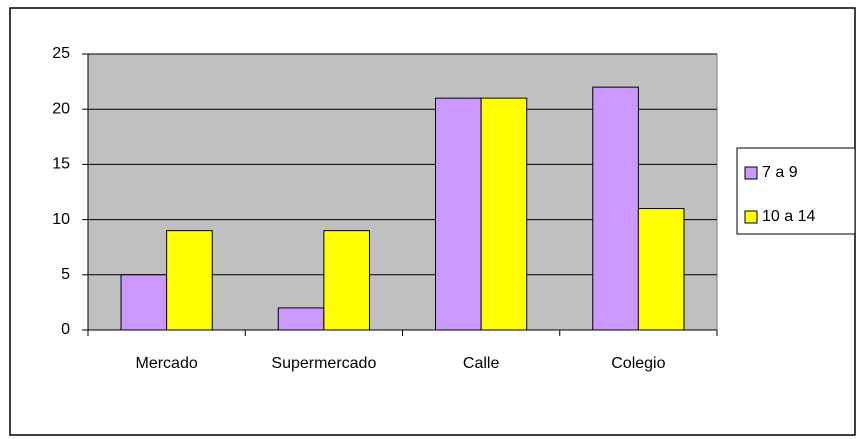 This screenshot has height=439, width=863. What do you see at coordinates (61, 108) in the screenshot?
I see `y-tick-label: 20` at bounding box center [61, 108].